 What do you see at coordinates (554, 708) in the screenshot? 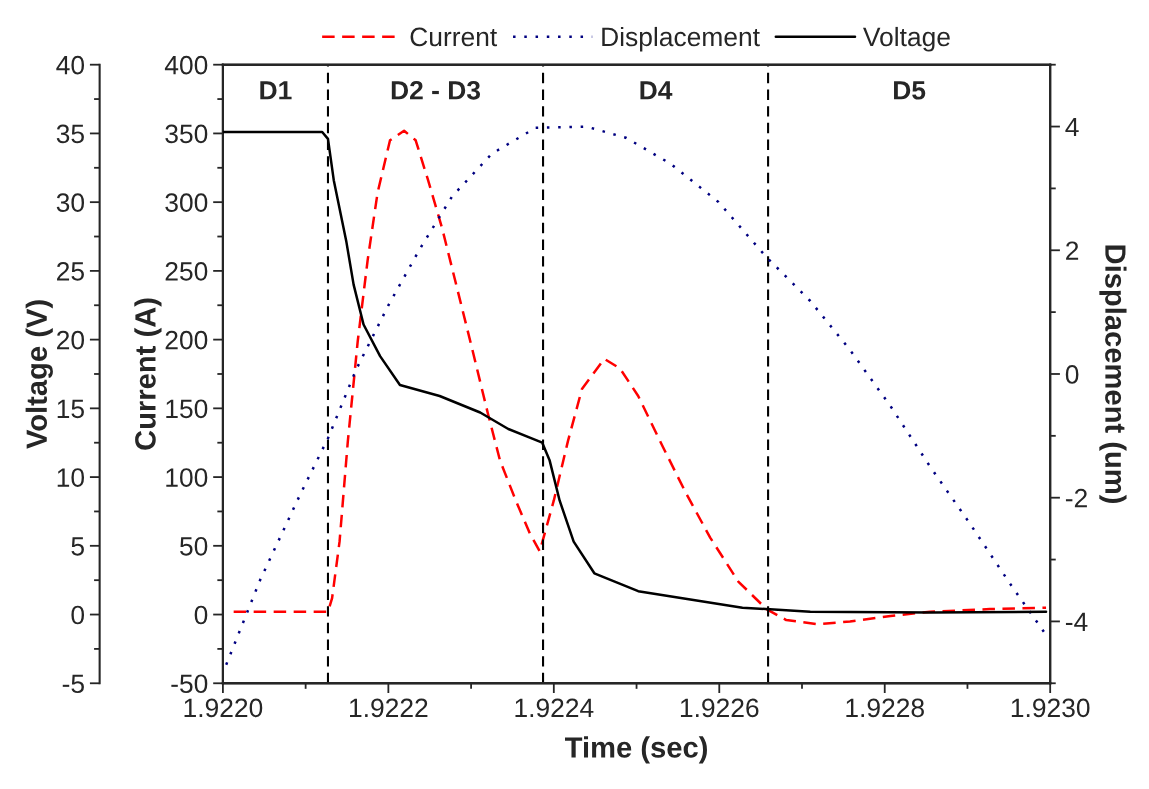
I see `x-tick-label: 1.9224` at bounding box center [554, 708].